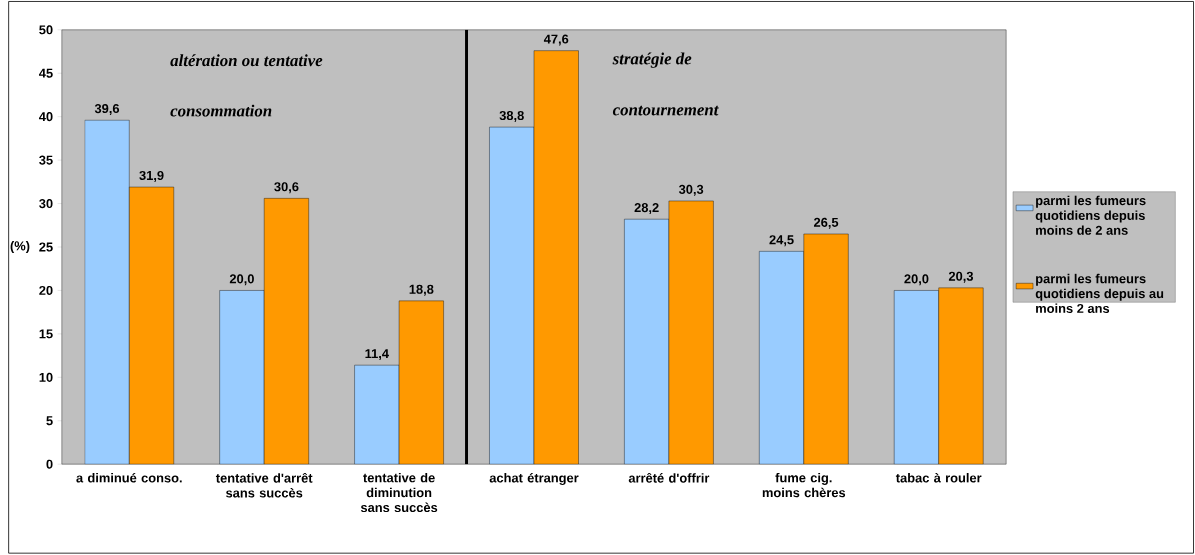 The width and height of the screenshot is (1195, 555). I want to click on y-tick-label: 20, so click(46, 291).